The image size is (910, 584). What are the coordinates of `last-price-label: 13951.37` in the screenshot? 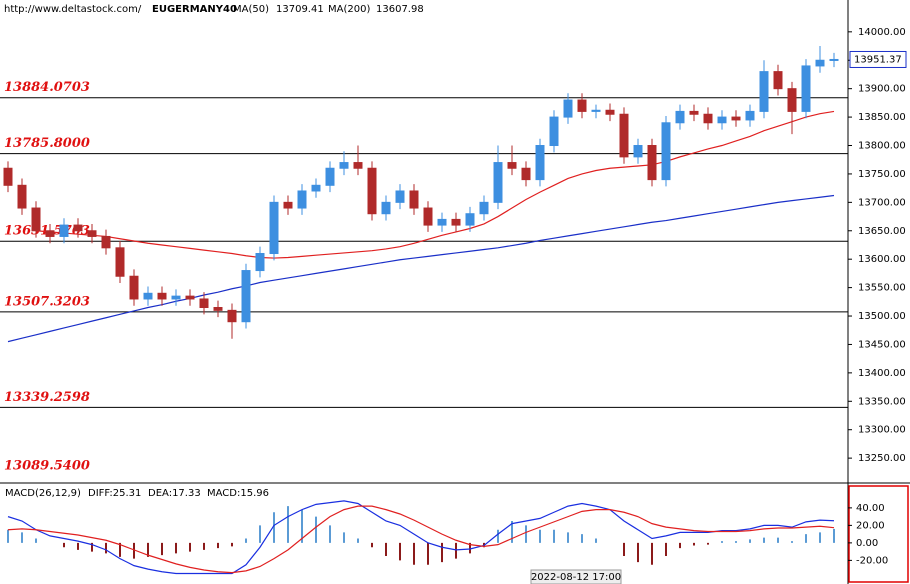 It's located at (878, 59).